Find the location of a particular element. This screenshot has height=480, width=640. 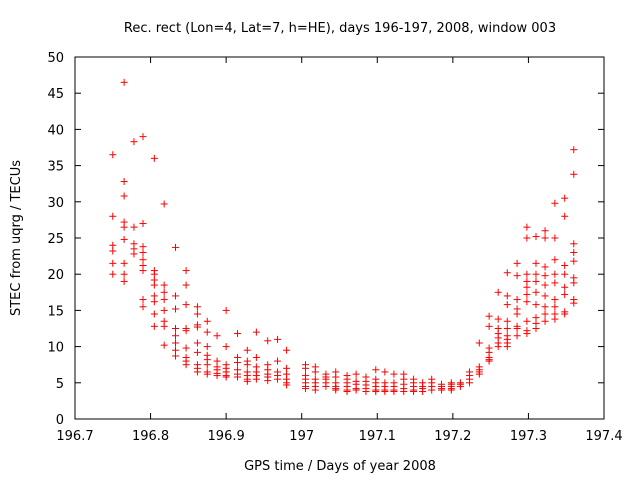

y-axis-label: STEC from uqrg / TECUs is located at coordinates (16, 238).